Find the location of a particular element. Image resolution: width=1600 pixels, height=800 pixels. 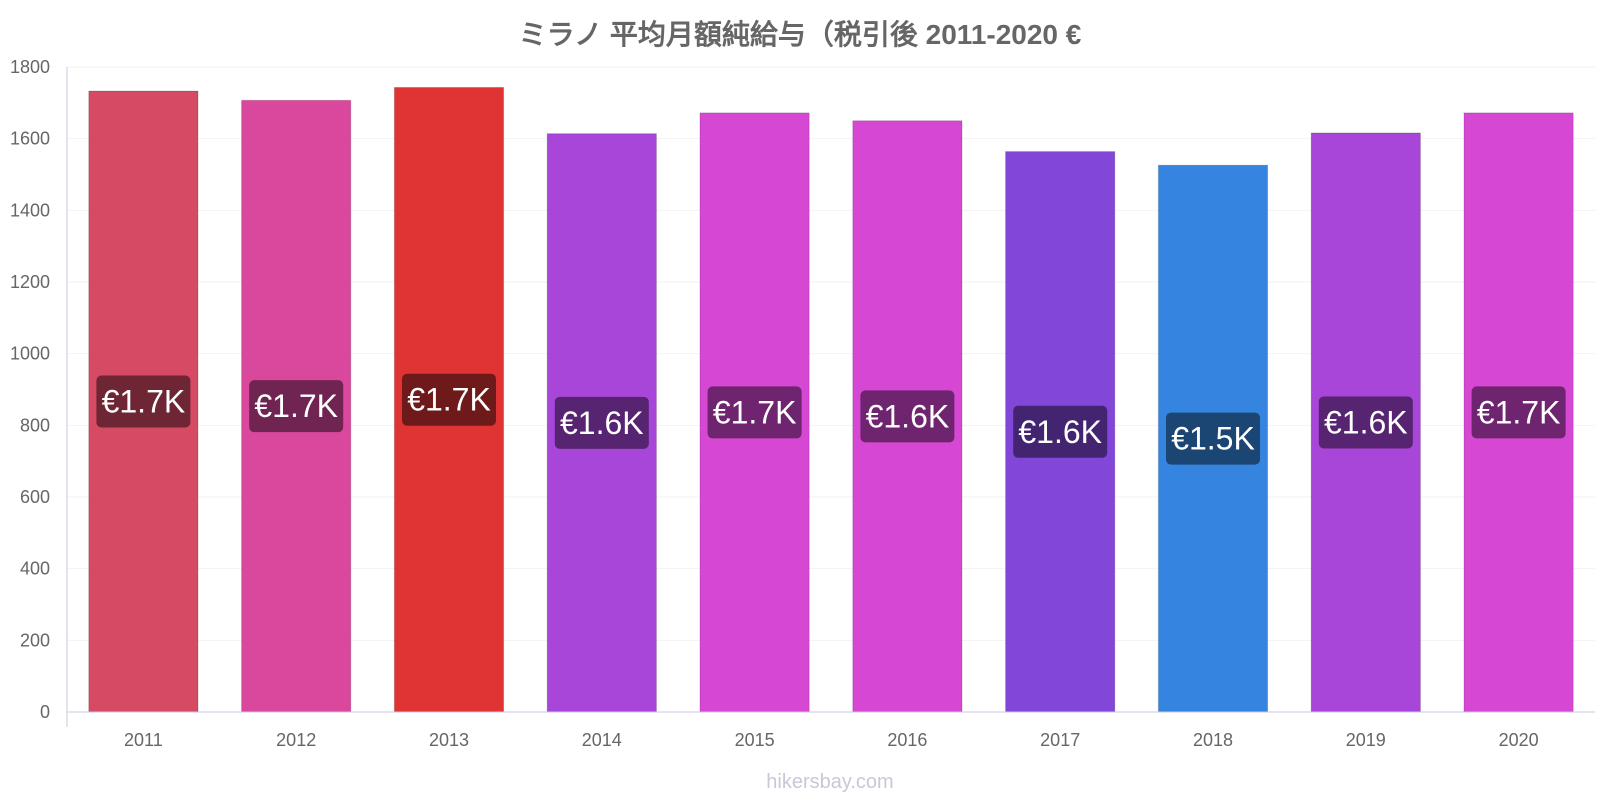

y-tick-label: 0 is located at coordinates (45, 712).